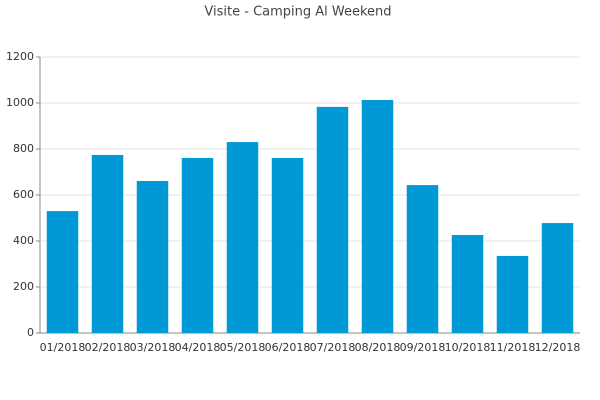  I want to click on y-tick-label: 1000, so click(20, 102).